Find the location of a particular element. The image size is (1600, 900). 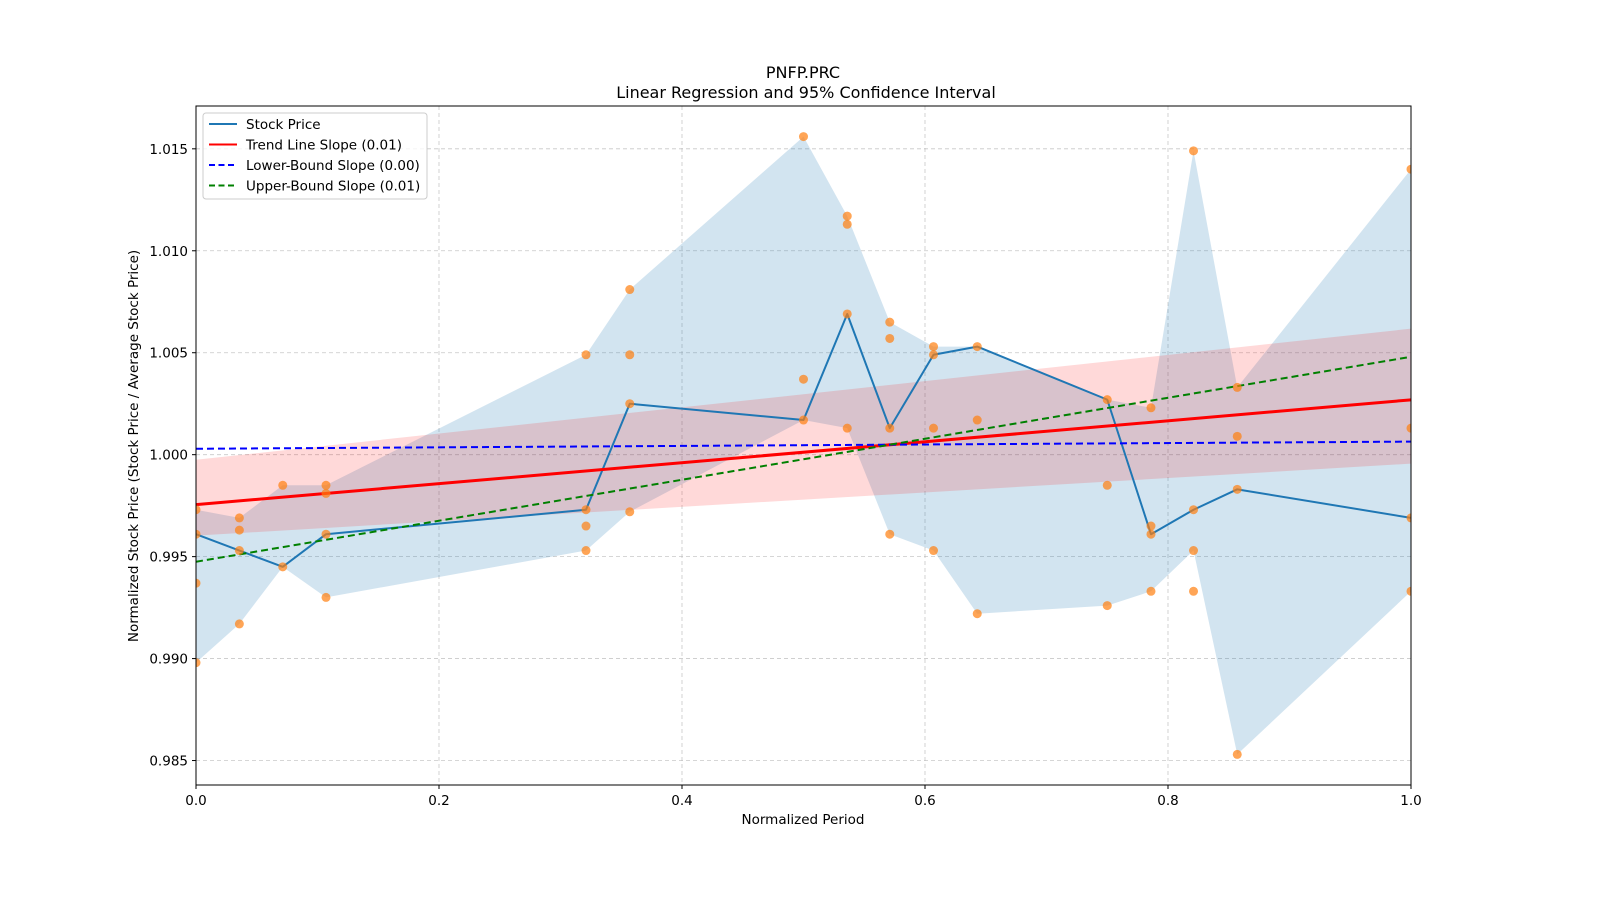

lower-bound-line is located at coordinates (803, 445).